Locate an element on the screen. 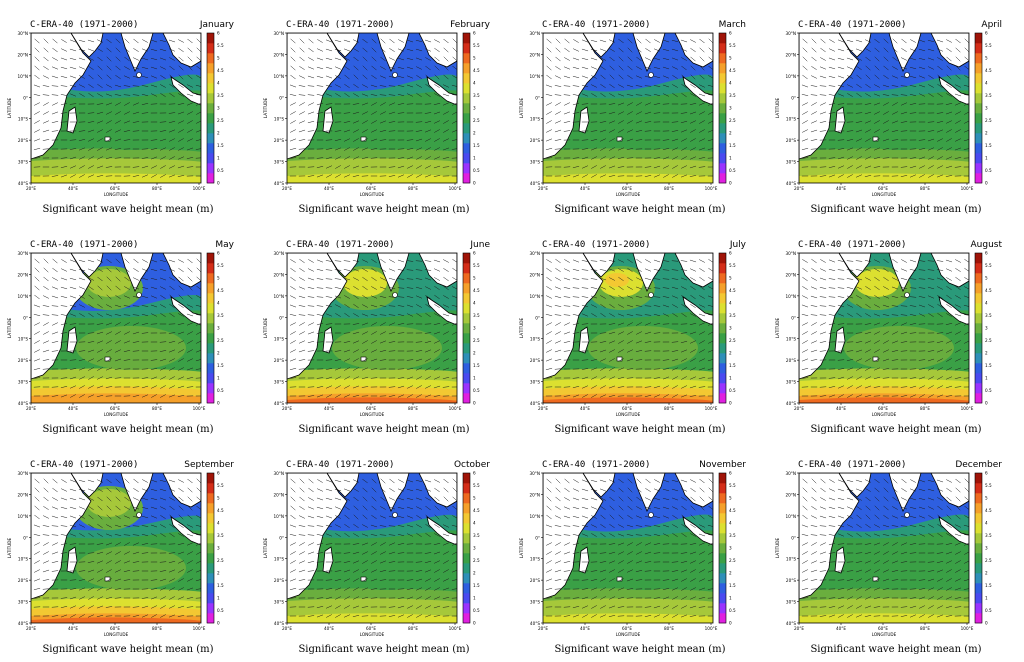  colorbar-tick-label: 0.5 is located at coordinates (476, 390).